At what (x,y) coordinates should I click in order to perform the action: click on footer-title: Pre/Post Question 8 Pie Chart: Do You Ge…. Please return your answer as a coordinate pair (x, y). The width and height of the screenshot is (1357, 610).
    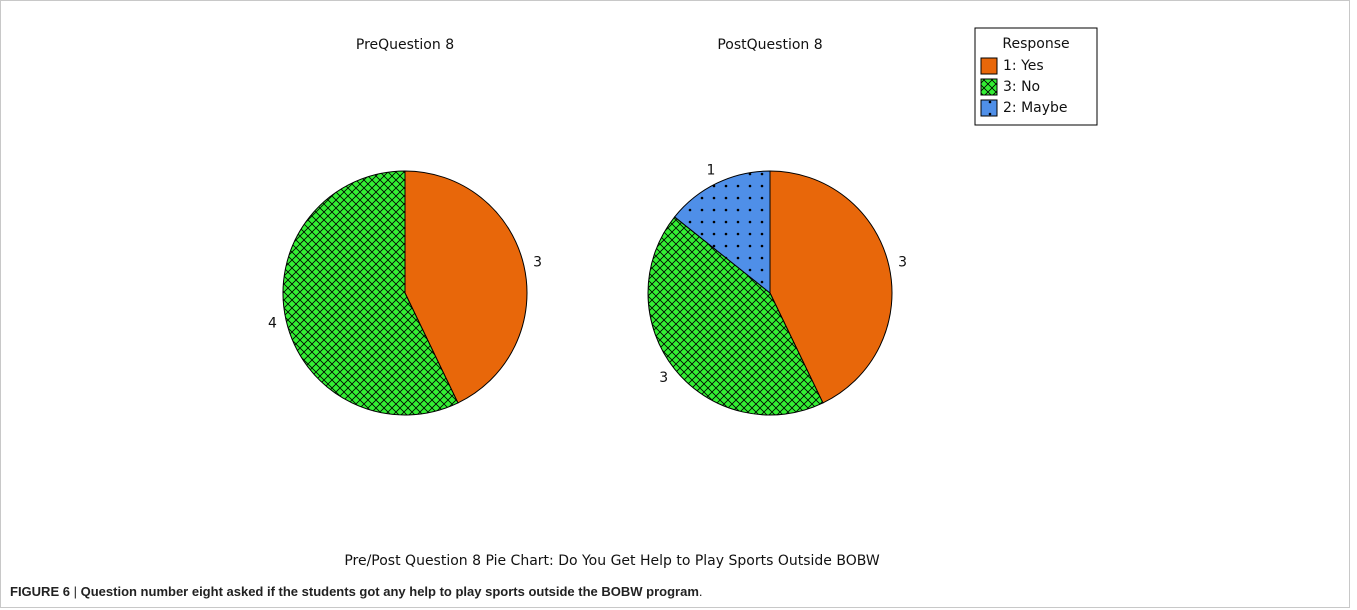
    Looking at the image, I should click on (611, 561).